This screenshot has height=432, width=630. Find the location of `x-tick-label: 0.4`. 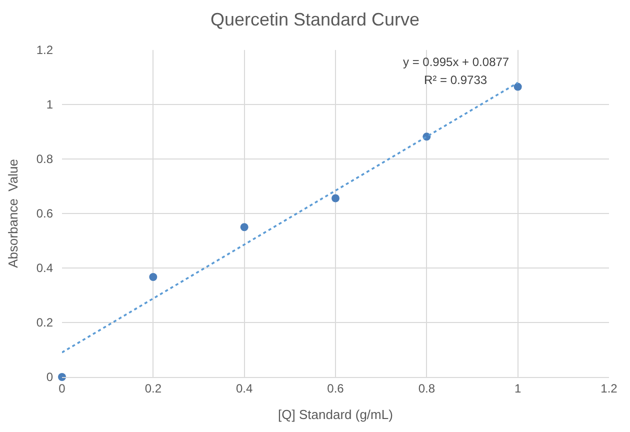

x-tick-label: 0.4 is located at coordinates (244, 388).